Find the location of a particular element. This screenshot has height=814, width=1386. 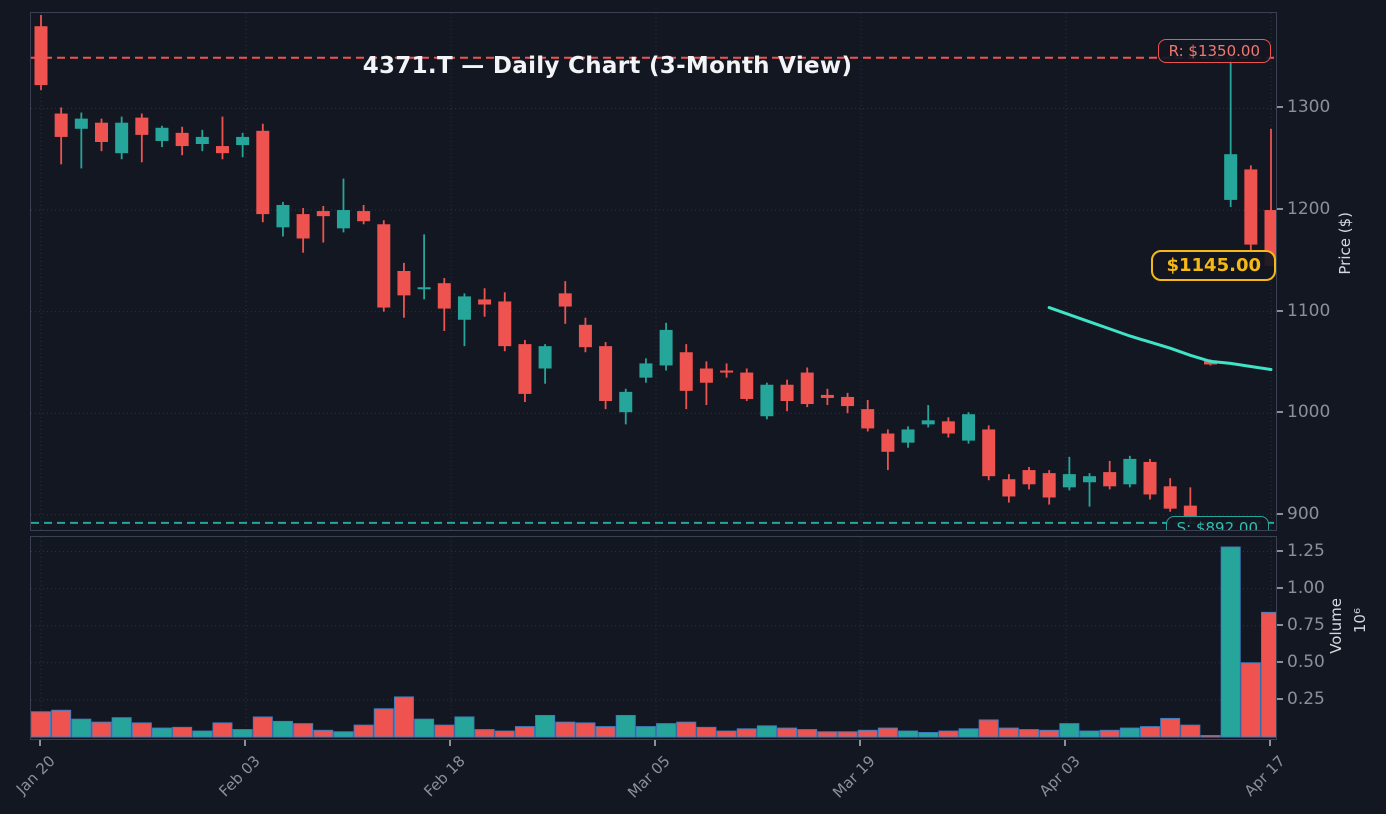

date-tick-label: Jan 20 is located at coordinates (35, 775).